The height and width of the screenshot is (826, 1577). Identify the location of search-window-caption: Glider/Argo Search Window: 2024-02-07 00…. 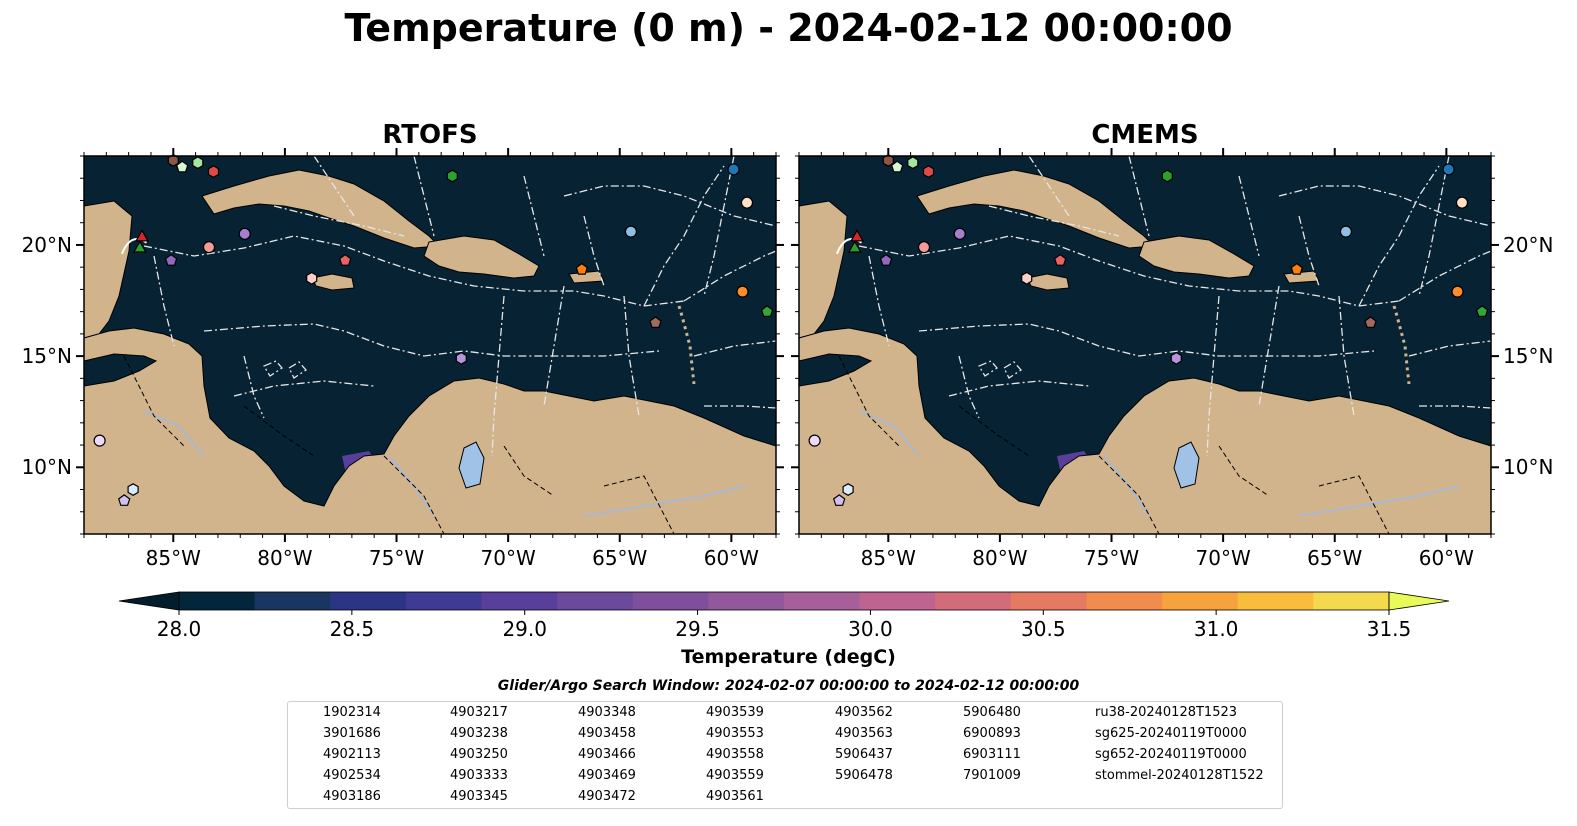
(788, 686).